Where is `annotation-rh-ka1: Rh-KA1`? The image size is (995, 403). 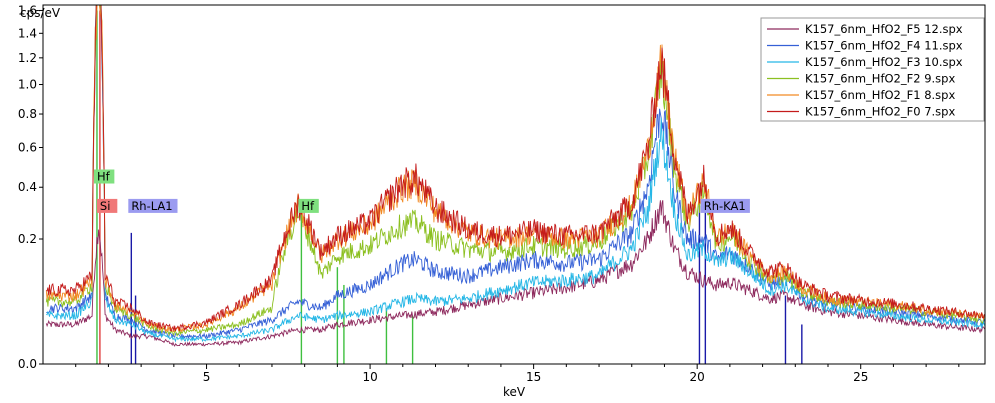 annotation-rh-ka1: Rh-KA1 is located at coordinates (725, 205).